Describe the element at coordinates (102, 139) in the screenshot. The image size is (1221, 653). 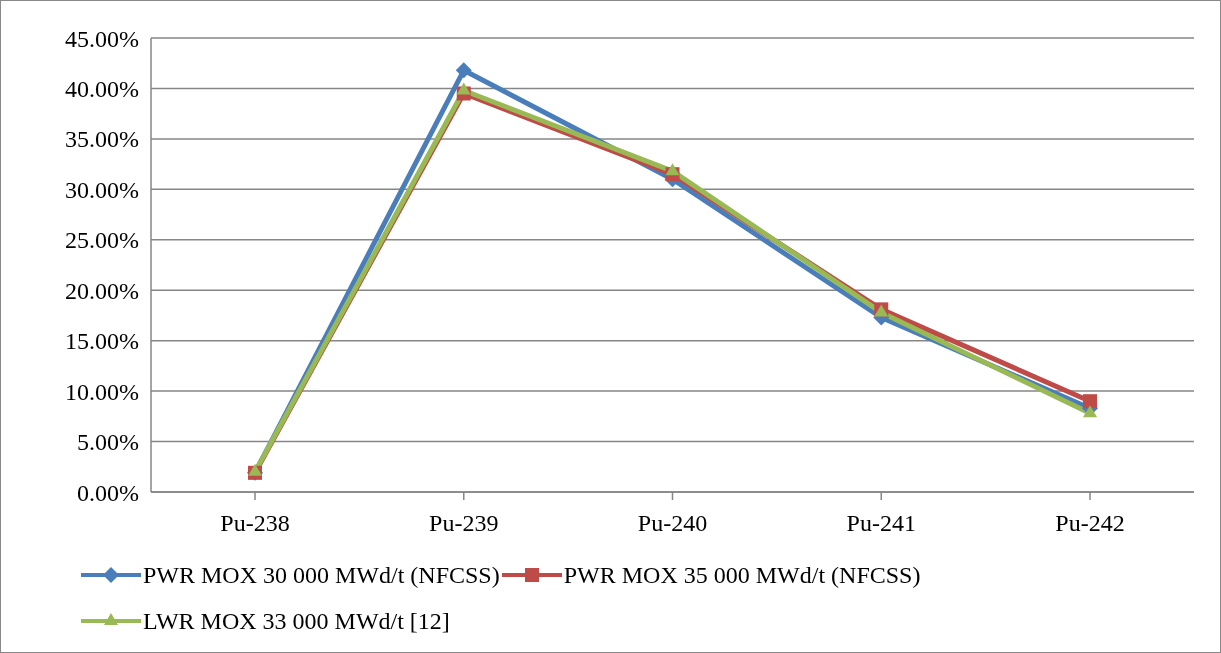
I see `y-tick-label: 35.00%` at that location.